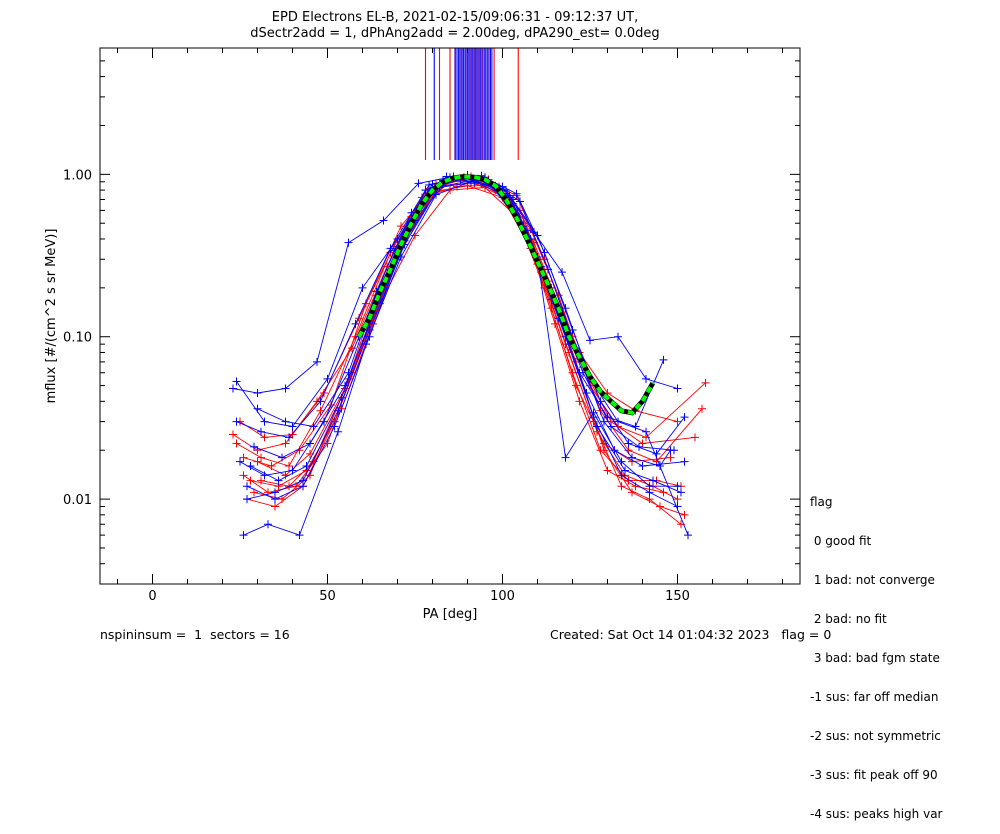 The image size is (1000, 834). I want to click on x-tick-label: 100, so click(502, 596).